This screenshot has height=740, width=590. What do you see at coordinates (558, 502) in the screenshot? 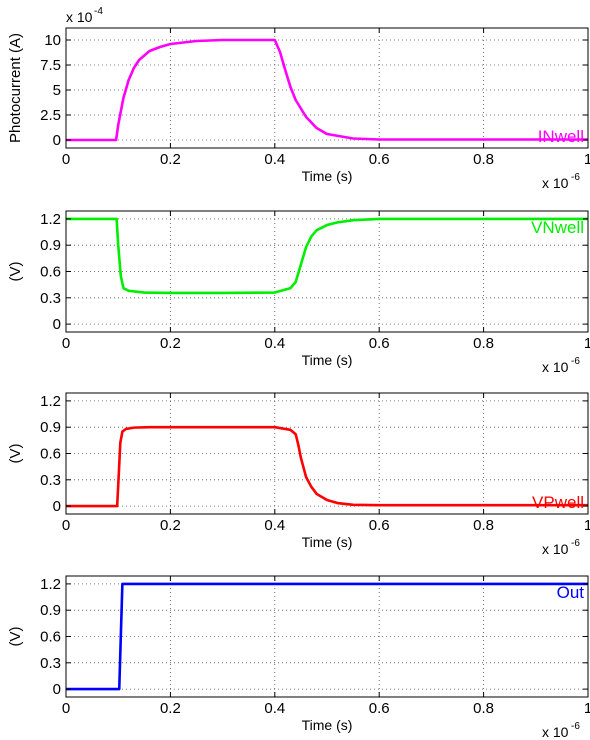
I see `legend-label: VPwell` at bounding box center [558, 502].